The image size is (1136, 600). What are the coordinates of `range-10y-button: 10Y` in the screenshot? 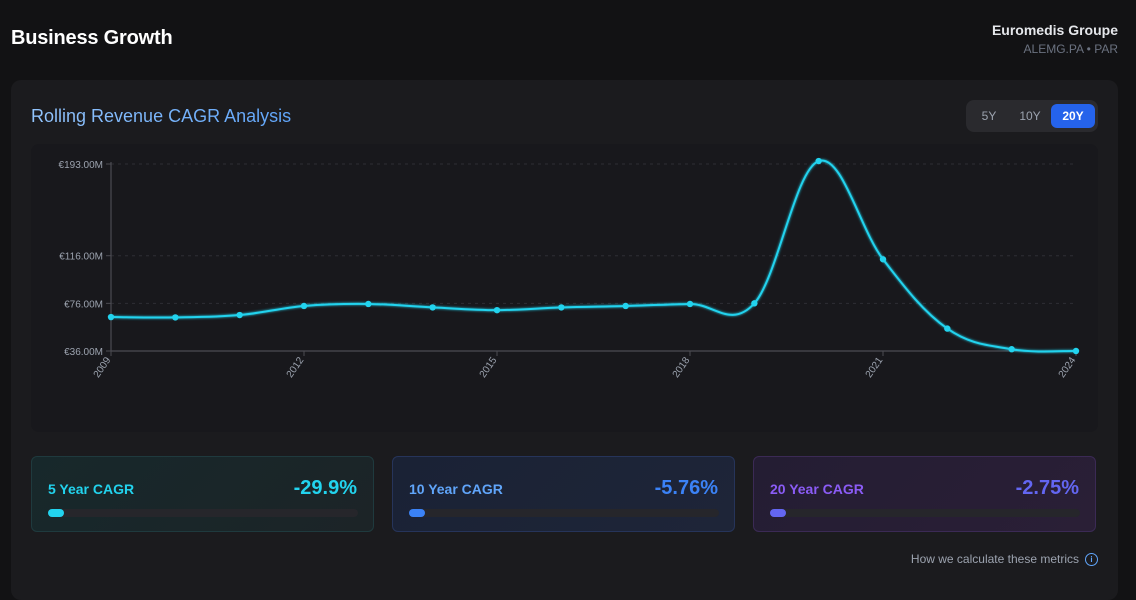 It's located at (1030, 116).